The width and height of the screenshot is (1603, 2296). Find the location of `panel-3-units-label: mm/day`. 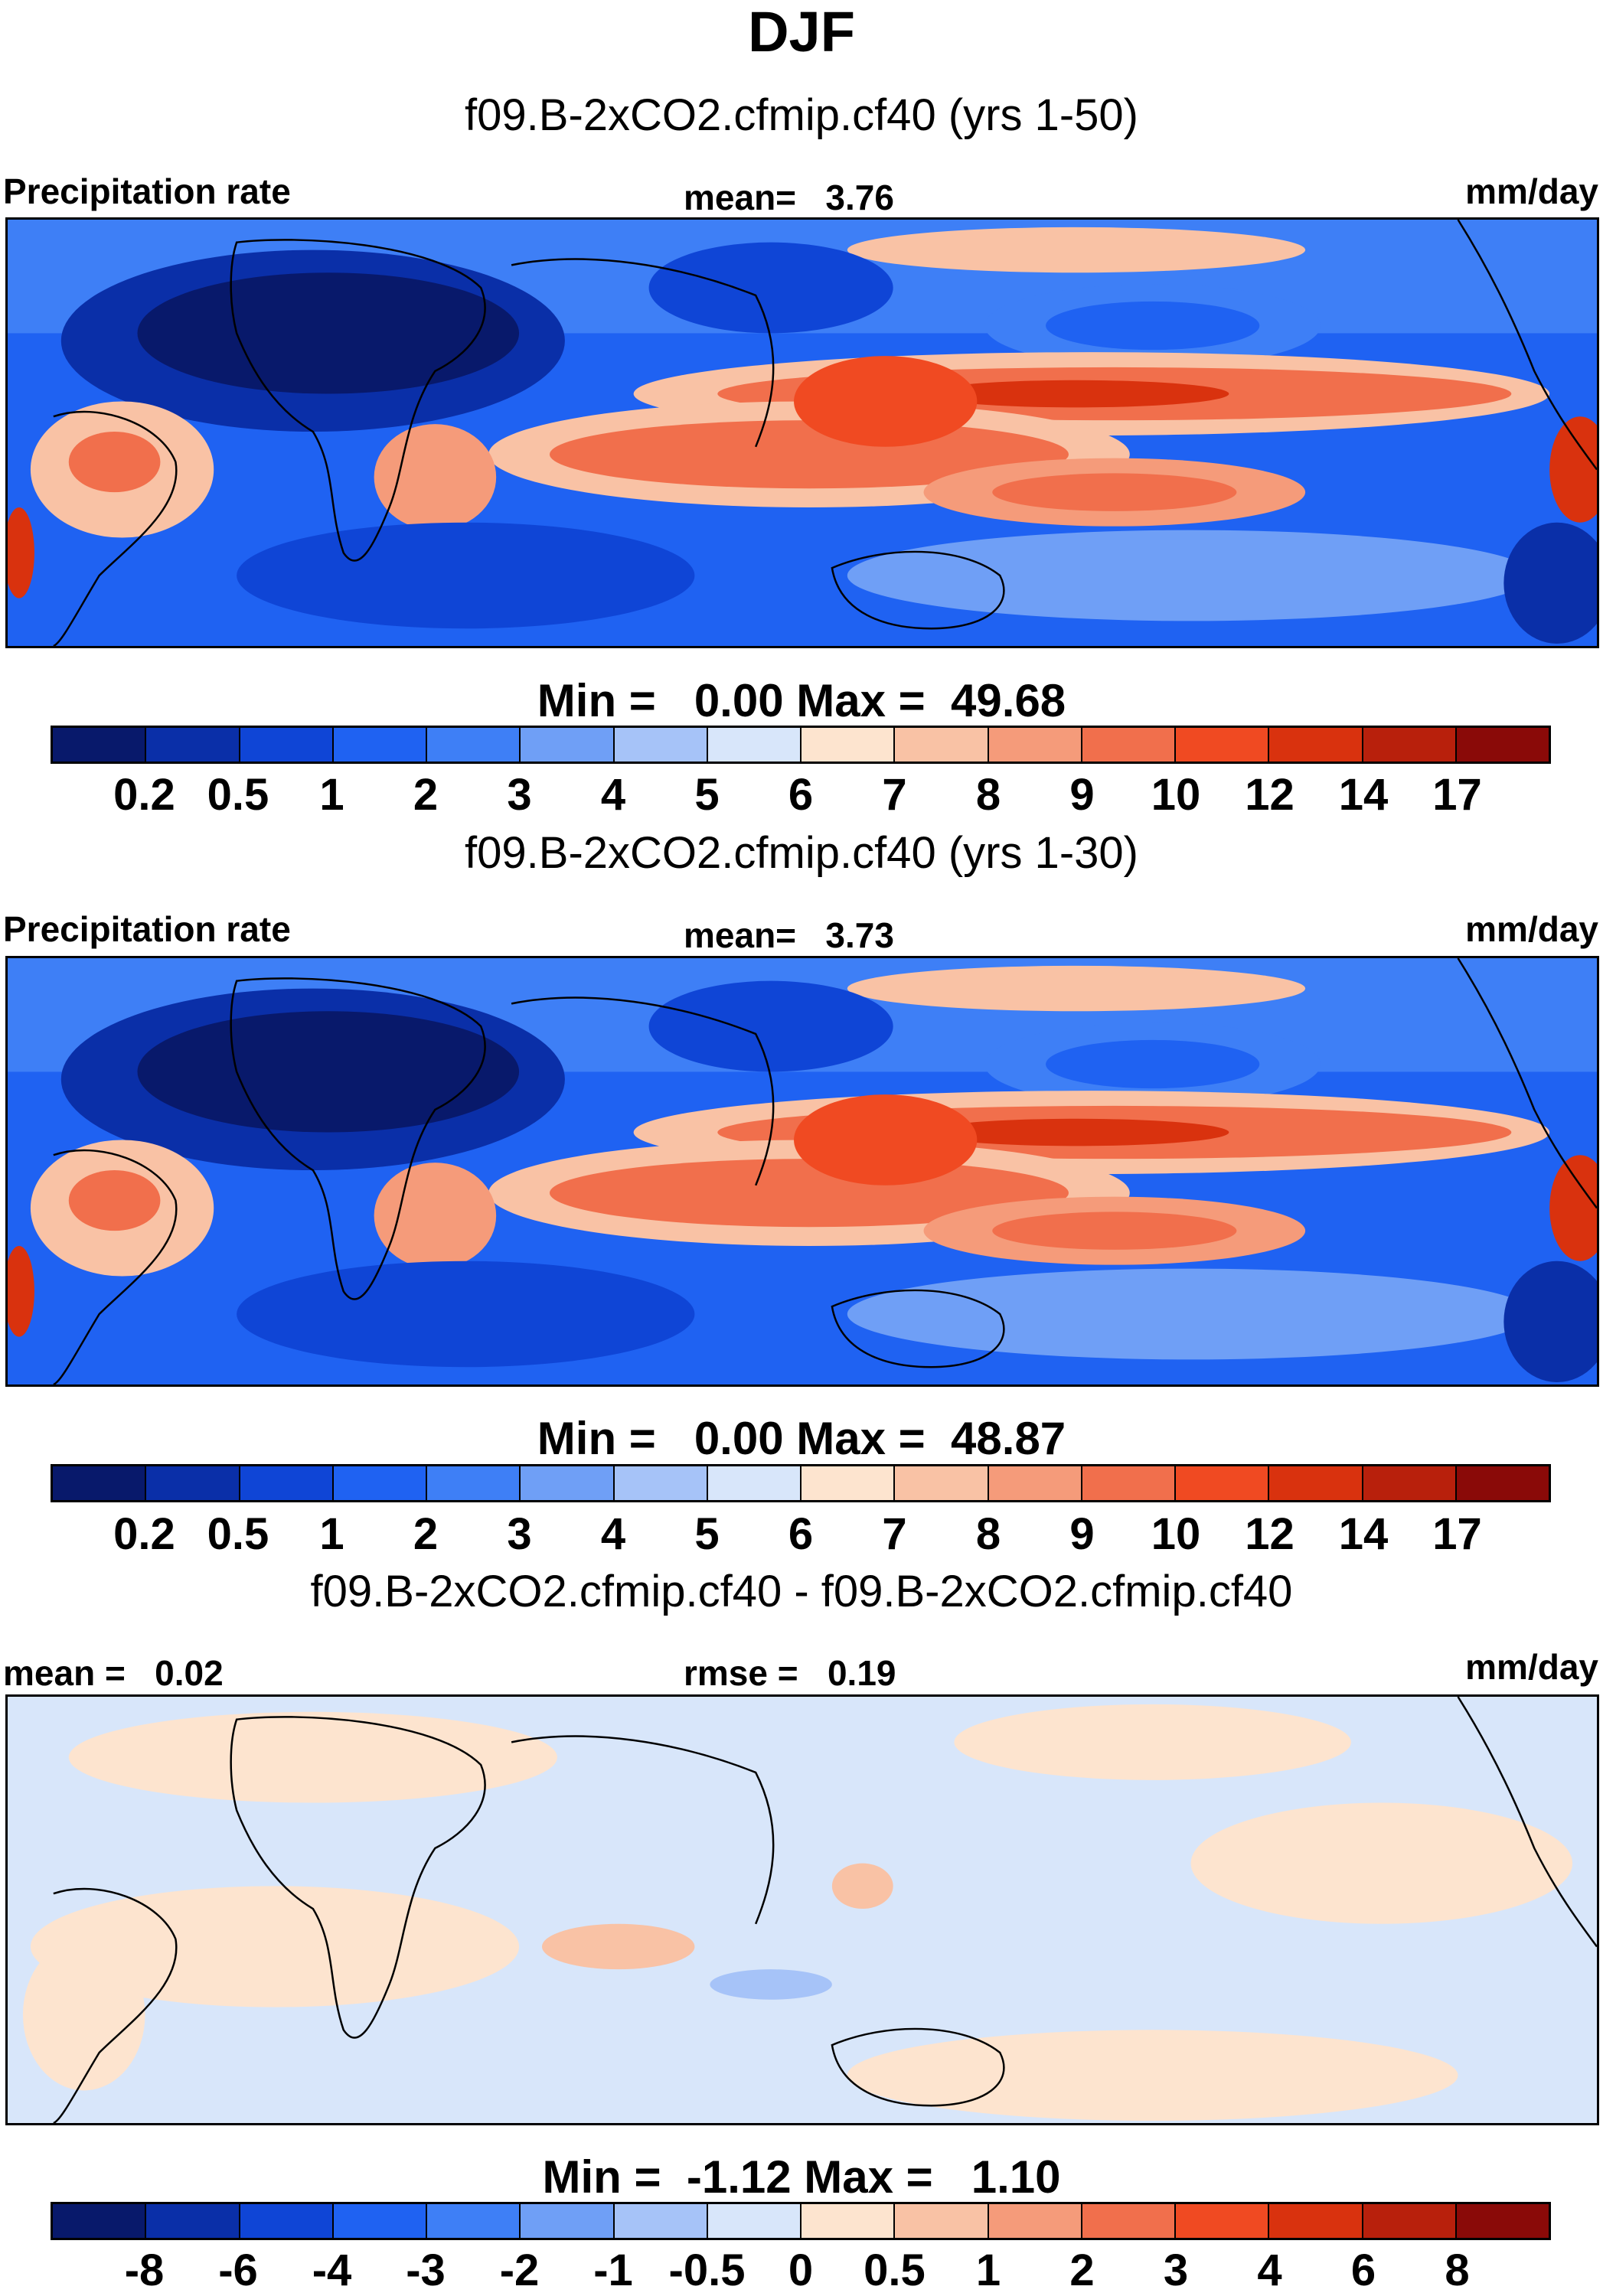

panel-3-units-label: mm/day is located at coordinates (1531, 1667).